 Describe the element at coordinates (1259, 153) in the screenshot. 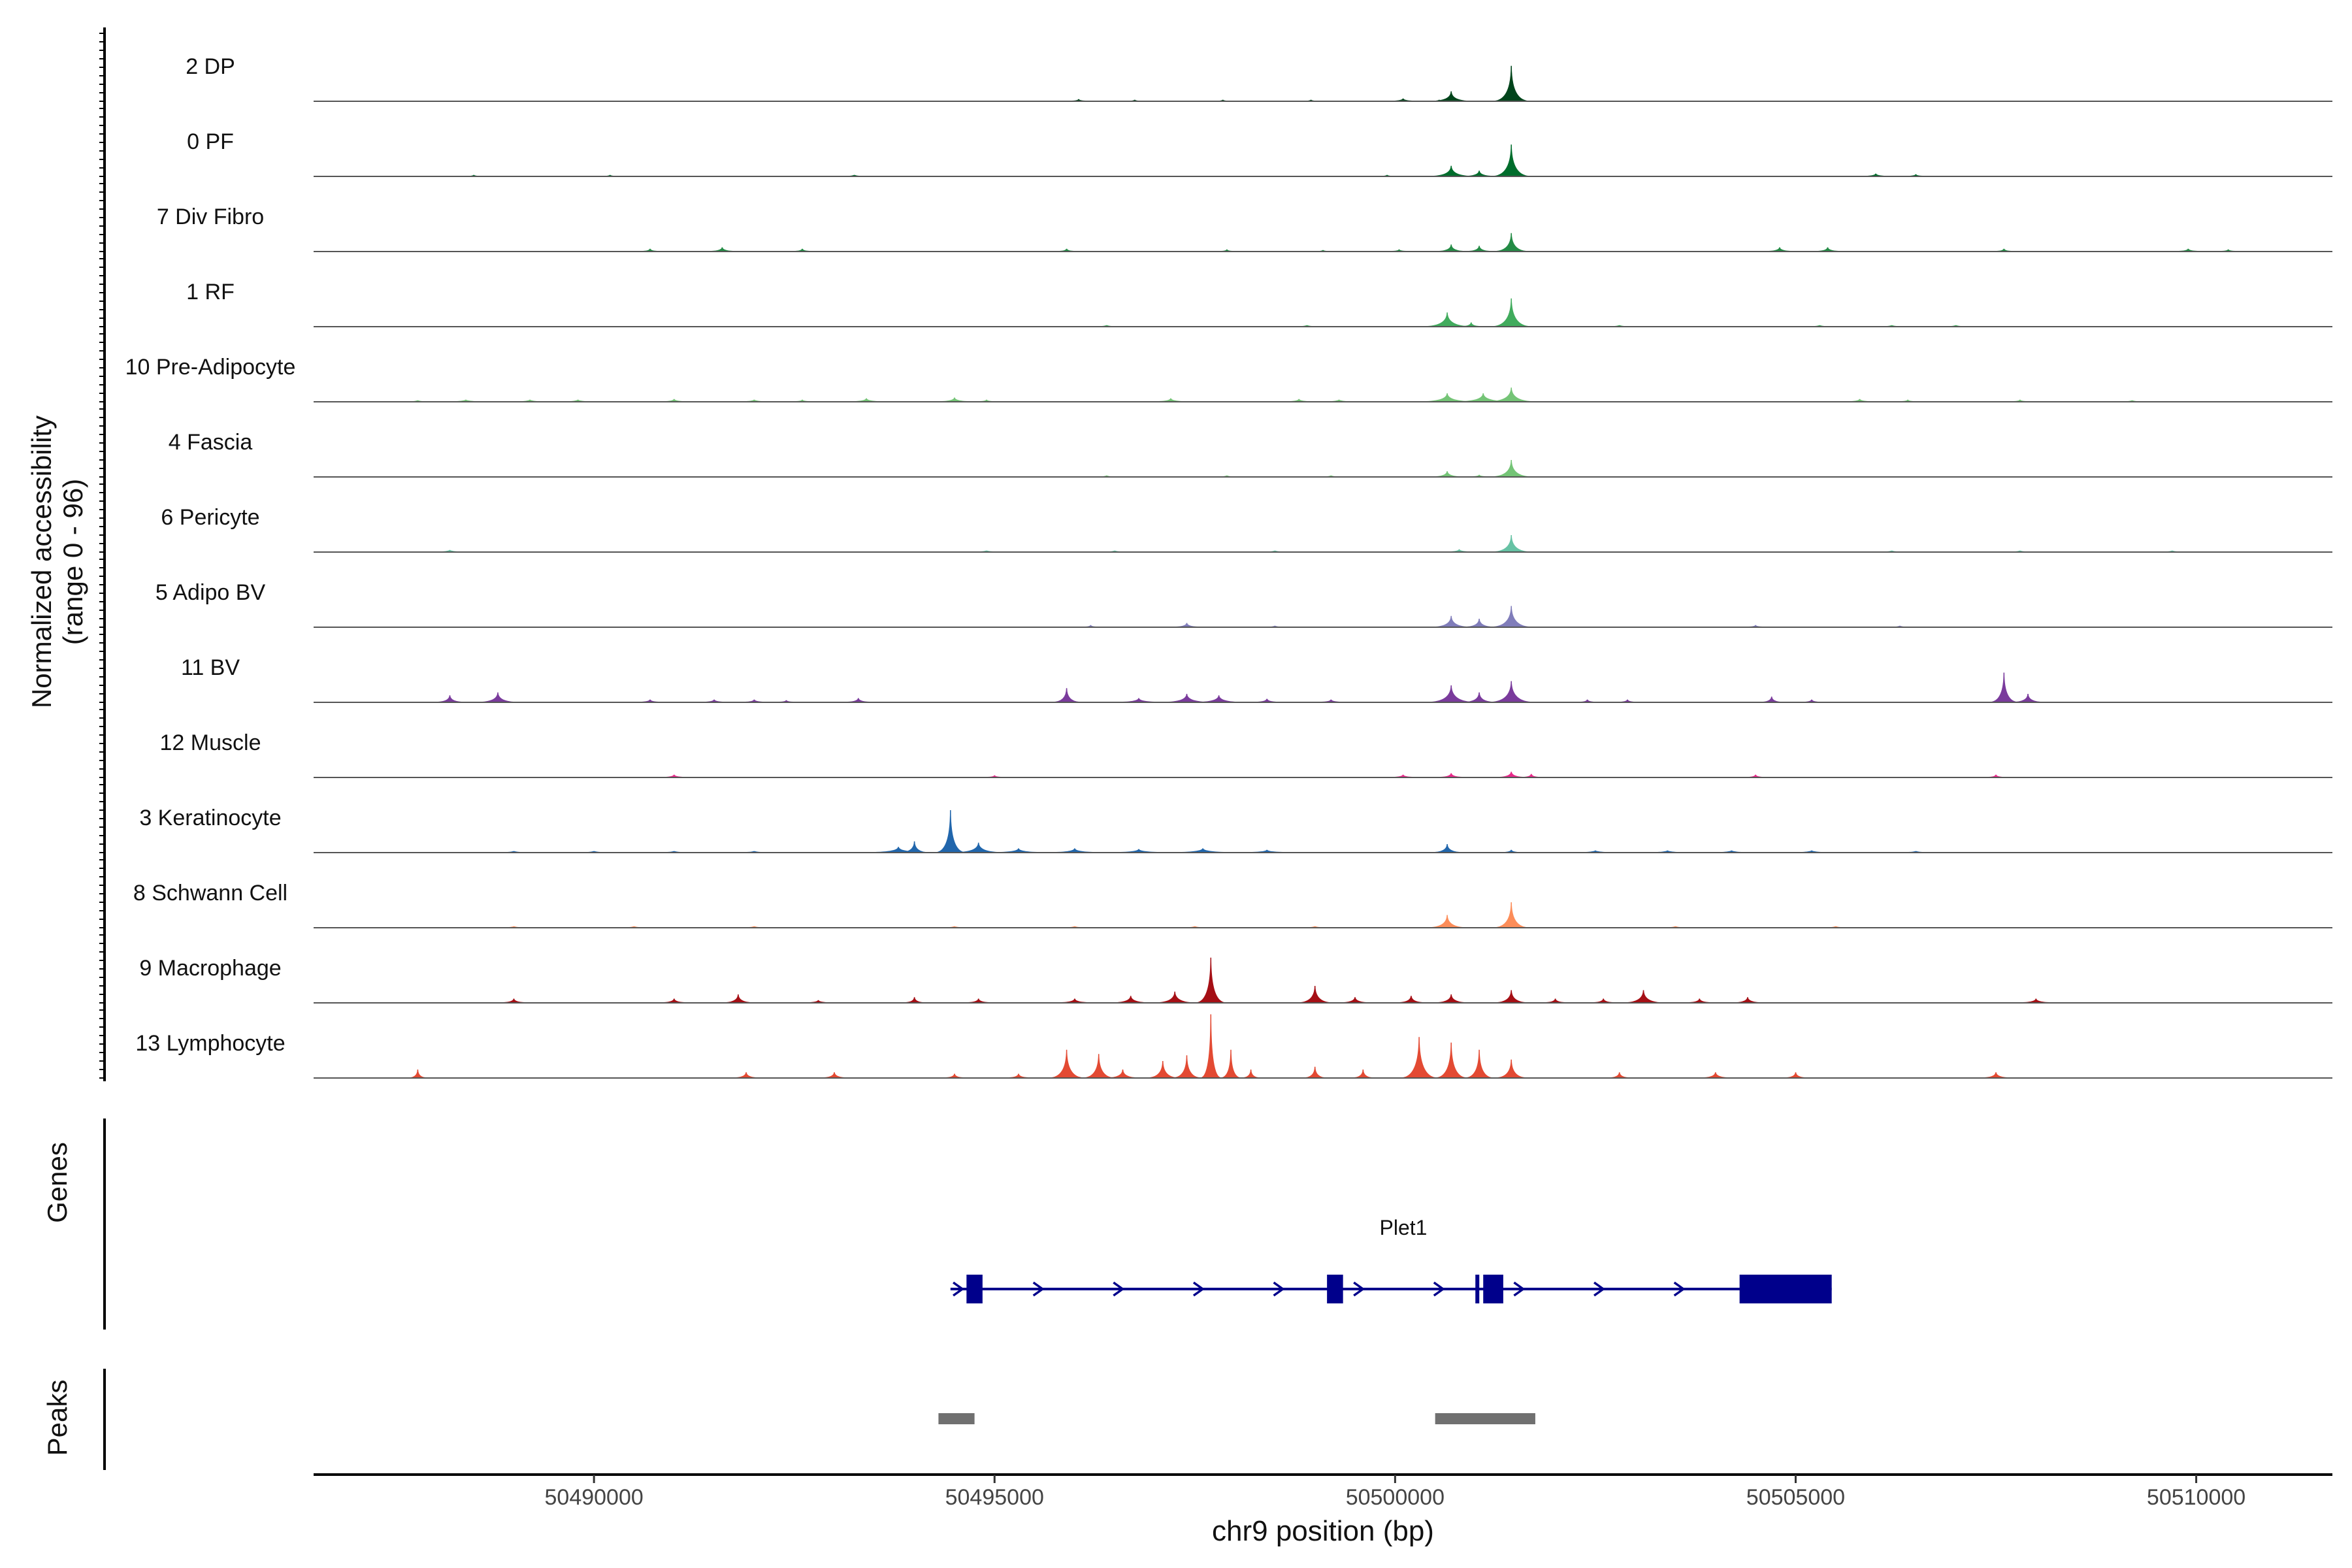

I see `track-0-pf: 0 PF` at that location.